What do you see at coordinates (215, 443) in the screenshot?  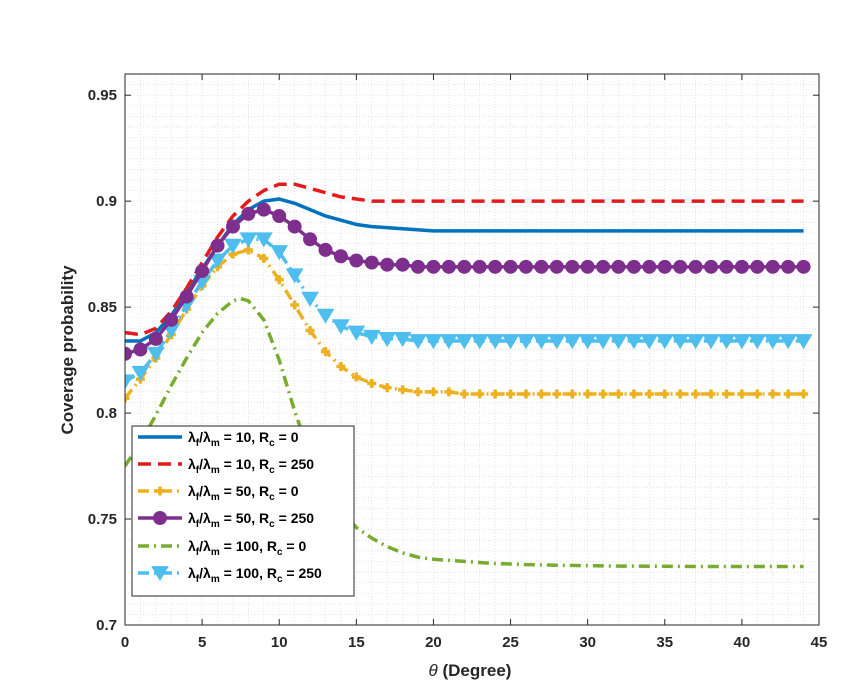 I see `legend-entry-1-sub-m: m` at bounding box center [215, 443].